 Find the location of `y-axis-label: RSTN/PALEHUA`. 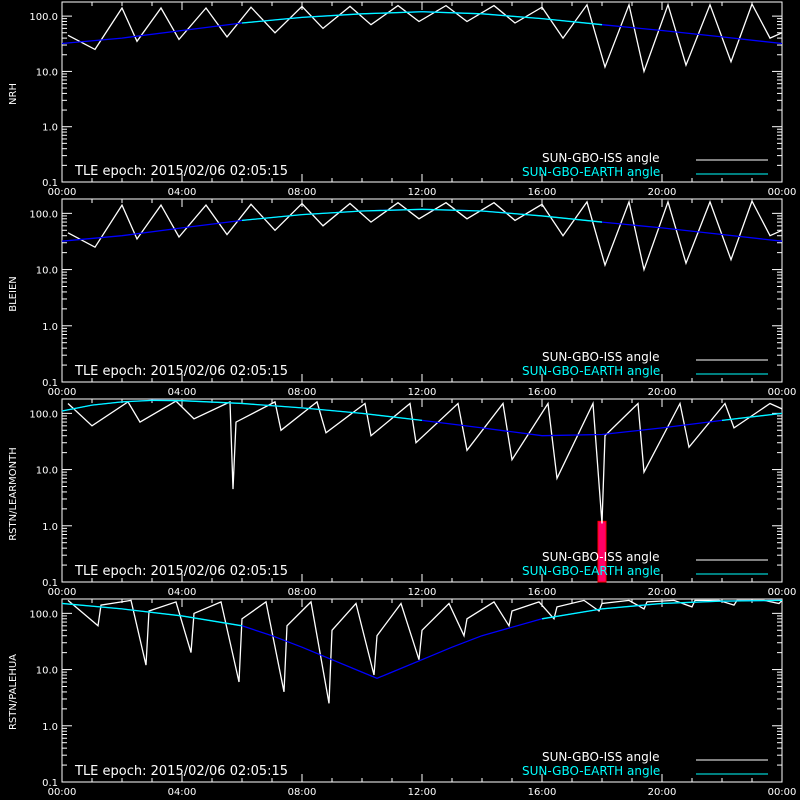

y-axis-label: RSTN/PALEHUA is located at coordinates (13, 692).